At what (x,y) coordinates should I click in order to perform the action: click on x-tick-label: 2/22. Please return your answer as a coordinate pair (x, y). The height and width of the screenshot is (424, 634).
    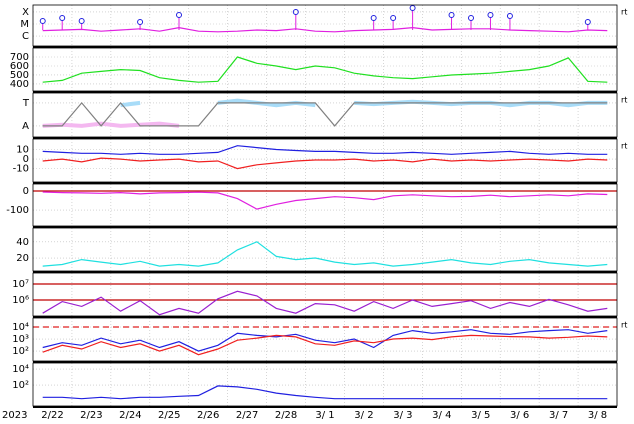
    Looking at the image, I should click on (52, 415).